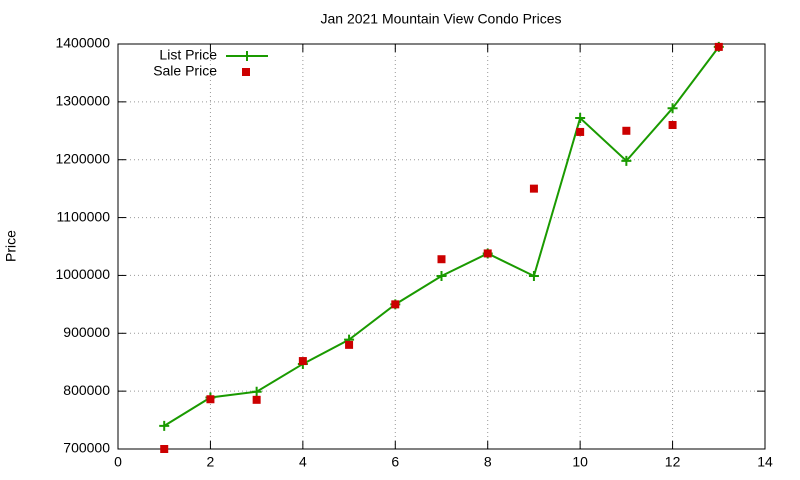 The width and height of the screenshot is (800, 480). I want to click on x-tick-label: 10, so click(580, 462).